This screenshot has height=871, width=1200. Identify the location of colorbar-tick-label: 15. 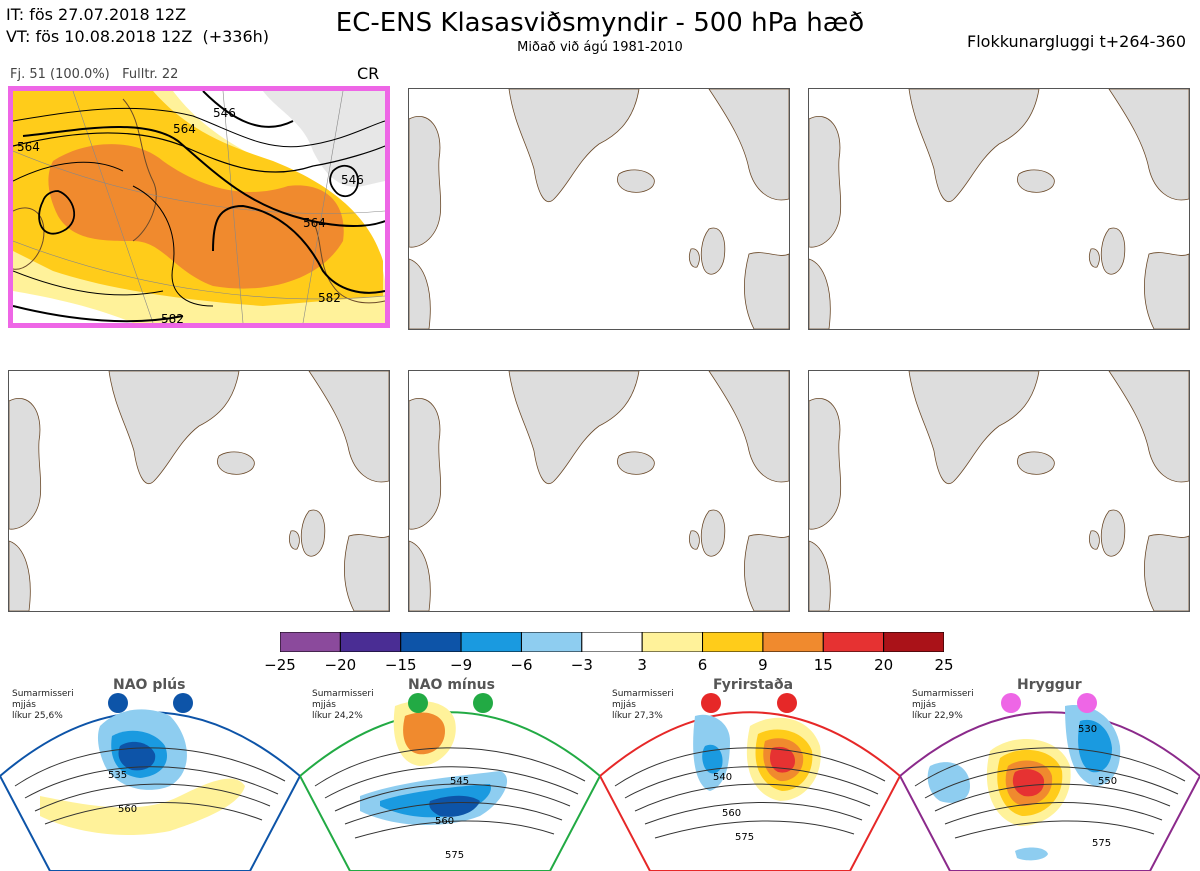
(823, 665).